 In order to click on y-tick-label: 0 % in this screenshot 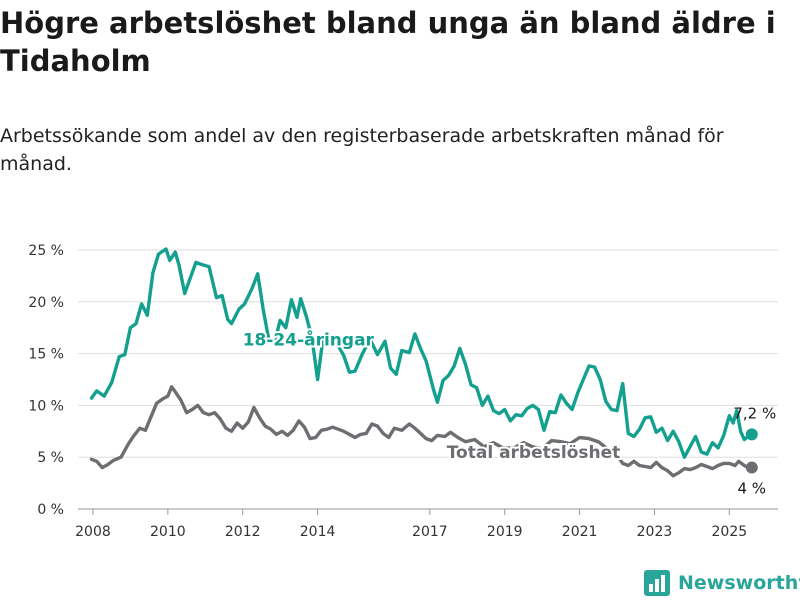, I will do `click(50, 510)`.